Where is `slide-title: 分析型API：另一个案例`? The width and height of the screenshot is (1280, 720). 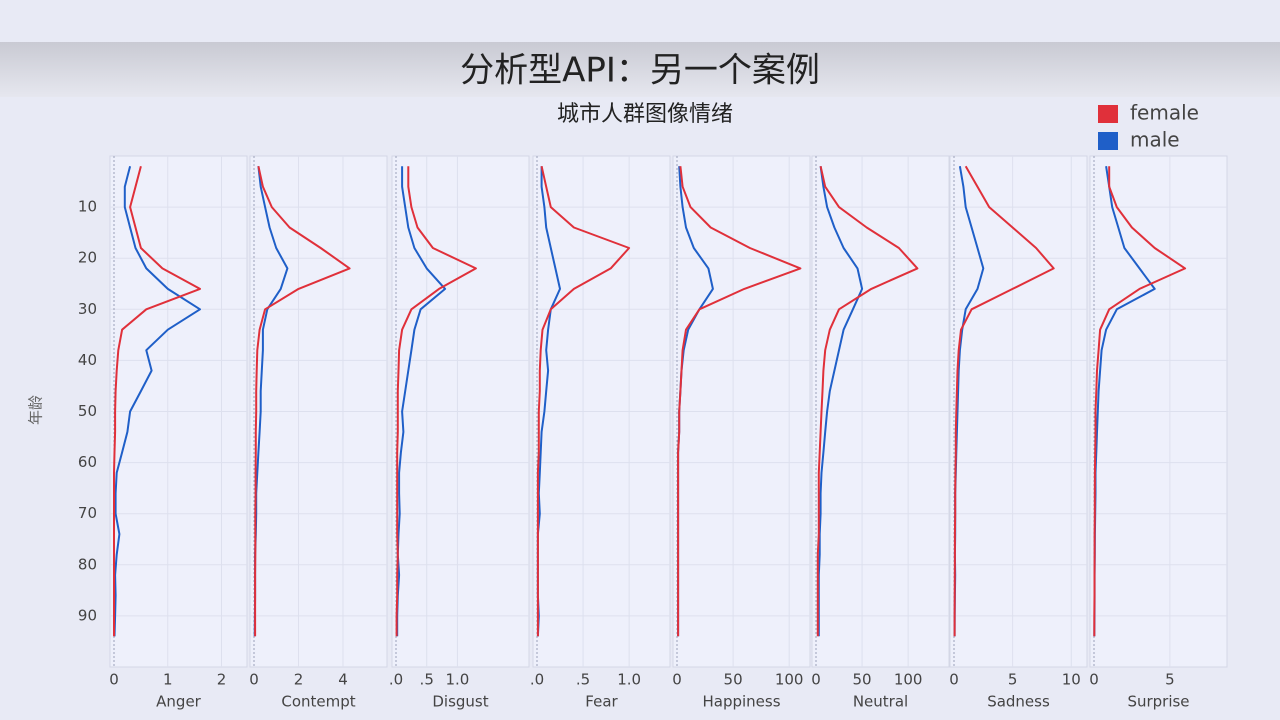
slide-title: 分析型API：另一个案例 is located at coordinates (640, 71).